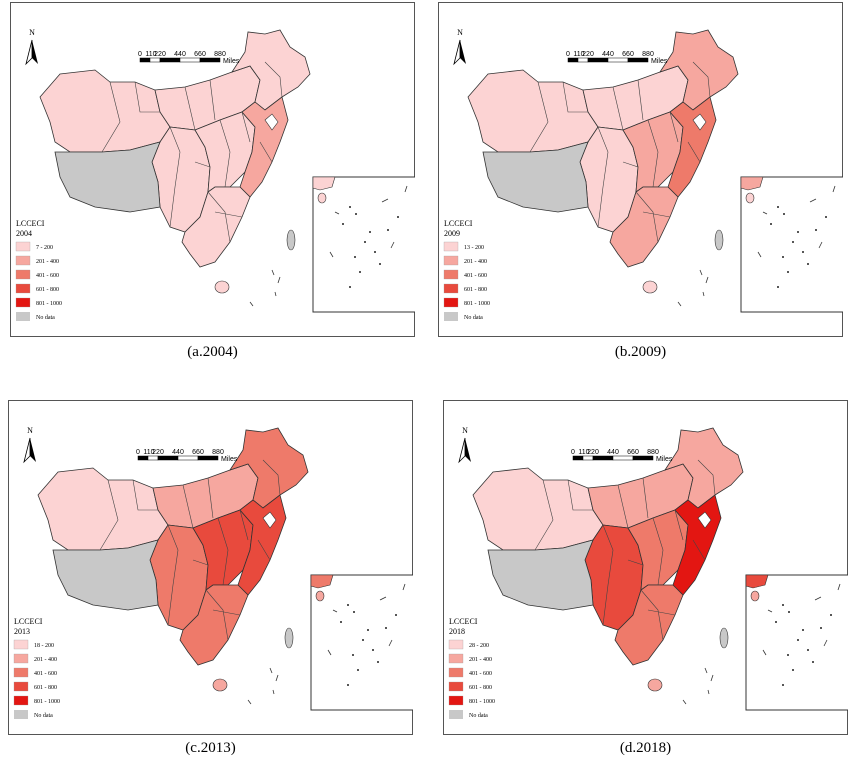 This screenshot has width=858, height=762. I want to click on legend-year: 2004, so click(24, 233).